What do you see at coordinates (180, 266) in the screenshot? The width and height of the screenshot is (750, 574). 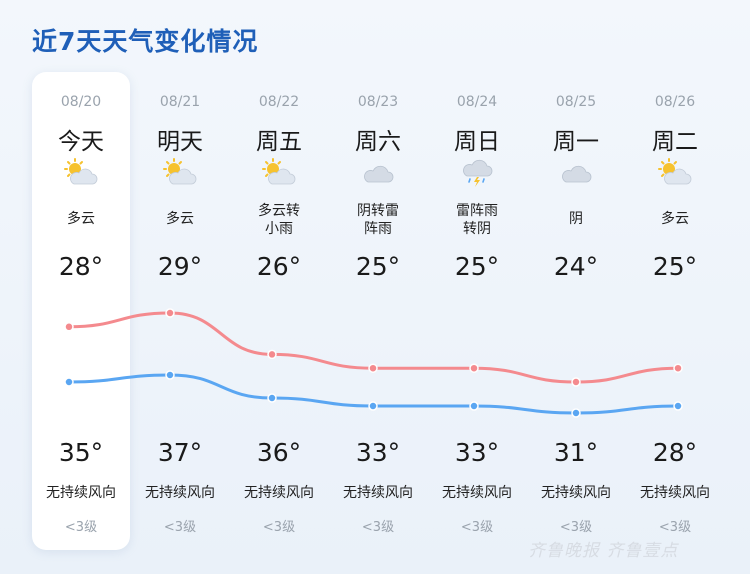 I see `high-temp: 29°` at bounding box center [180, 266].